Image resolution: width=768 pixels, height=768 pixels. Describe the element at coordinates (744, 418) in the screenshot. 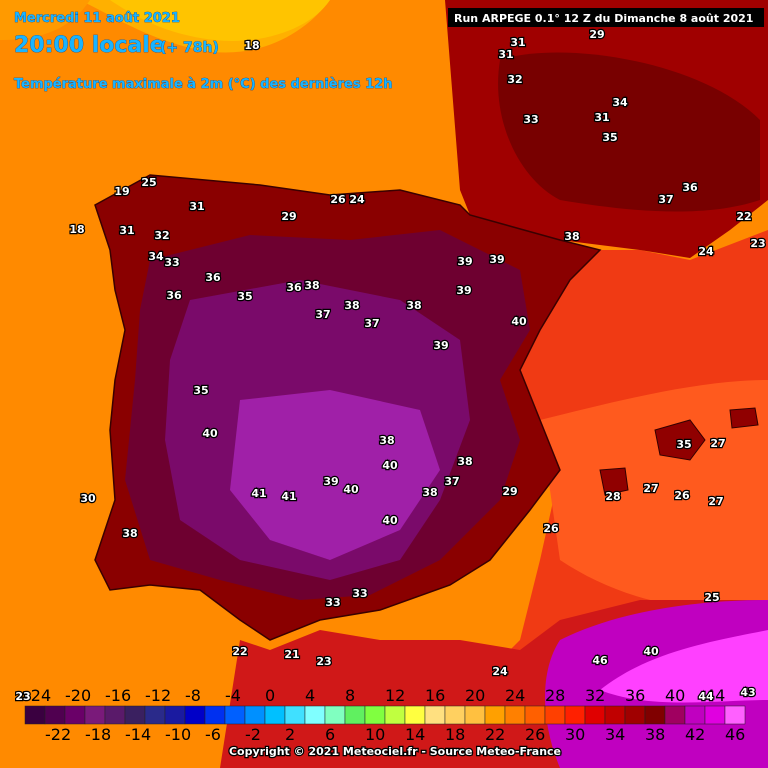

I see `menorca` at that location.